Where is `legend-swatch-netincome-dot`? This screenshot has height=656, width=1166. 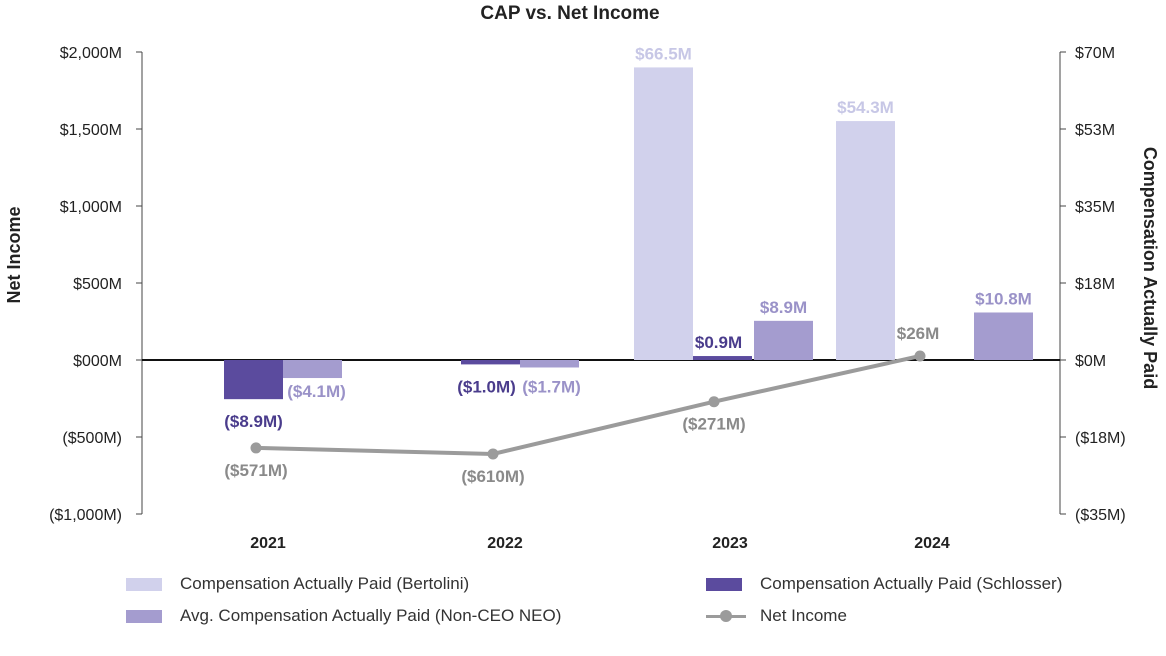 legend-swatch-netincome-dot is located at coordinates (726, 616).